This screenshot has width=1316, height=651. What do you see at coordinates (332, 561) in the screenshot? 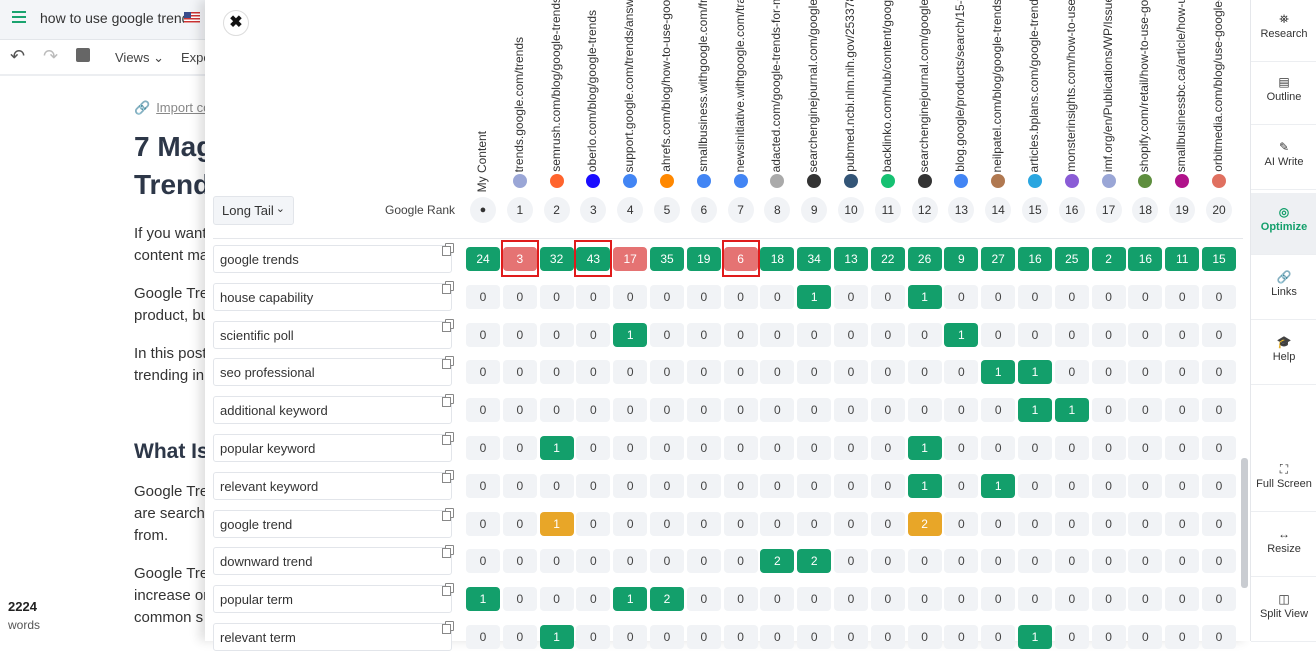
I see `keyword-field: downward trend` at bounding box center [332, 561].